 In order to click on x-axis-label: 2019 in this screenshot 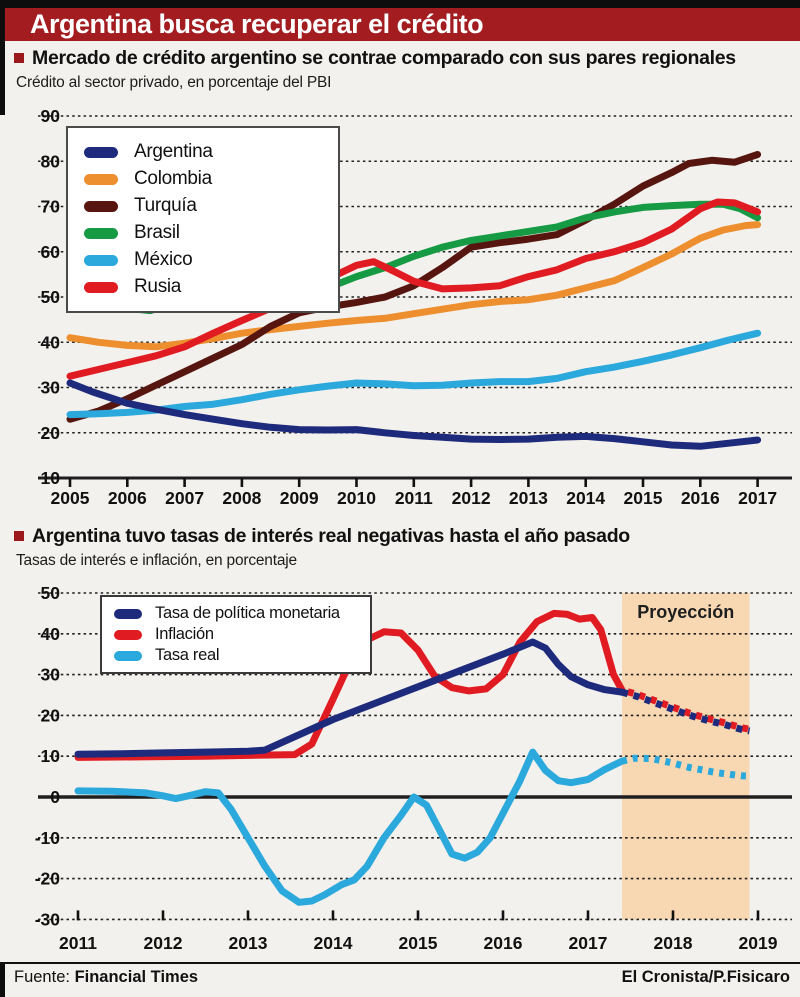, I will do `click(758, 943)`.